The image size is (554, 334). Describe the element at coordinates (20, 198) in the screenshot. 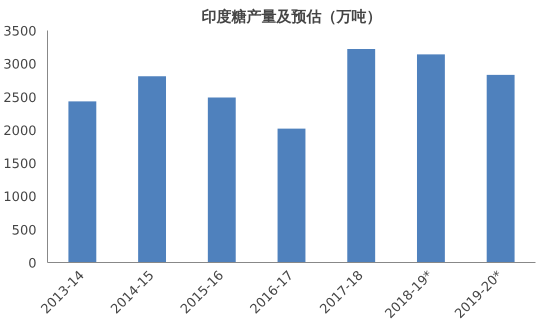

I see `y-tick-label: 1000` at that location.